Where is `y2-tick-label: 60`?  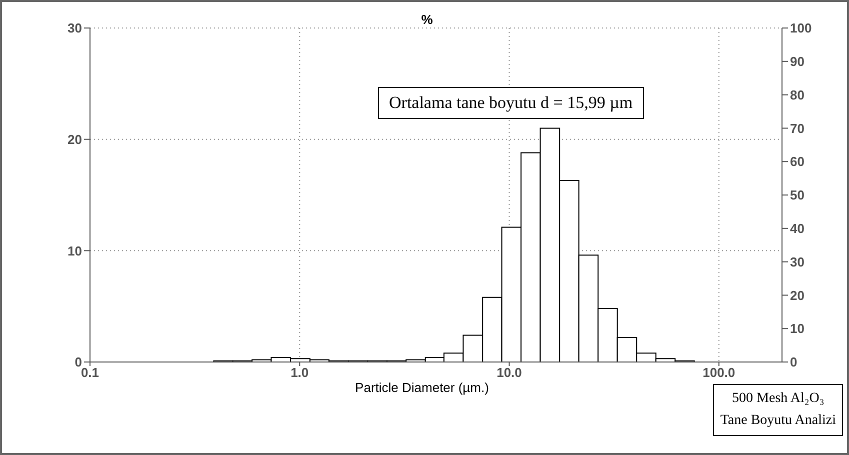
y2-tick-label: 60 is located at coordinates (797, 162).